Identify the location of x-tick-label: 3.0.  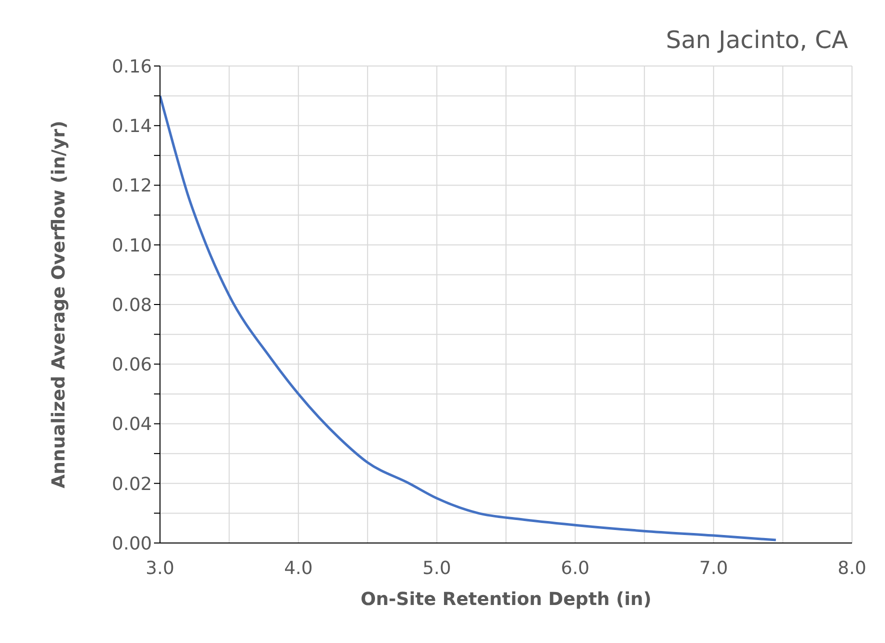
(160, 568).